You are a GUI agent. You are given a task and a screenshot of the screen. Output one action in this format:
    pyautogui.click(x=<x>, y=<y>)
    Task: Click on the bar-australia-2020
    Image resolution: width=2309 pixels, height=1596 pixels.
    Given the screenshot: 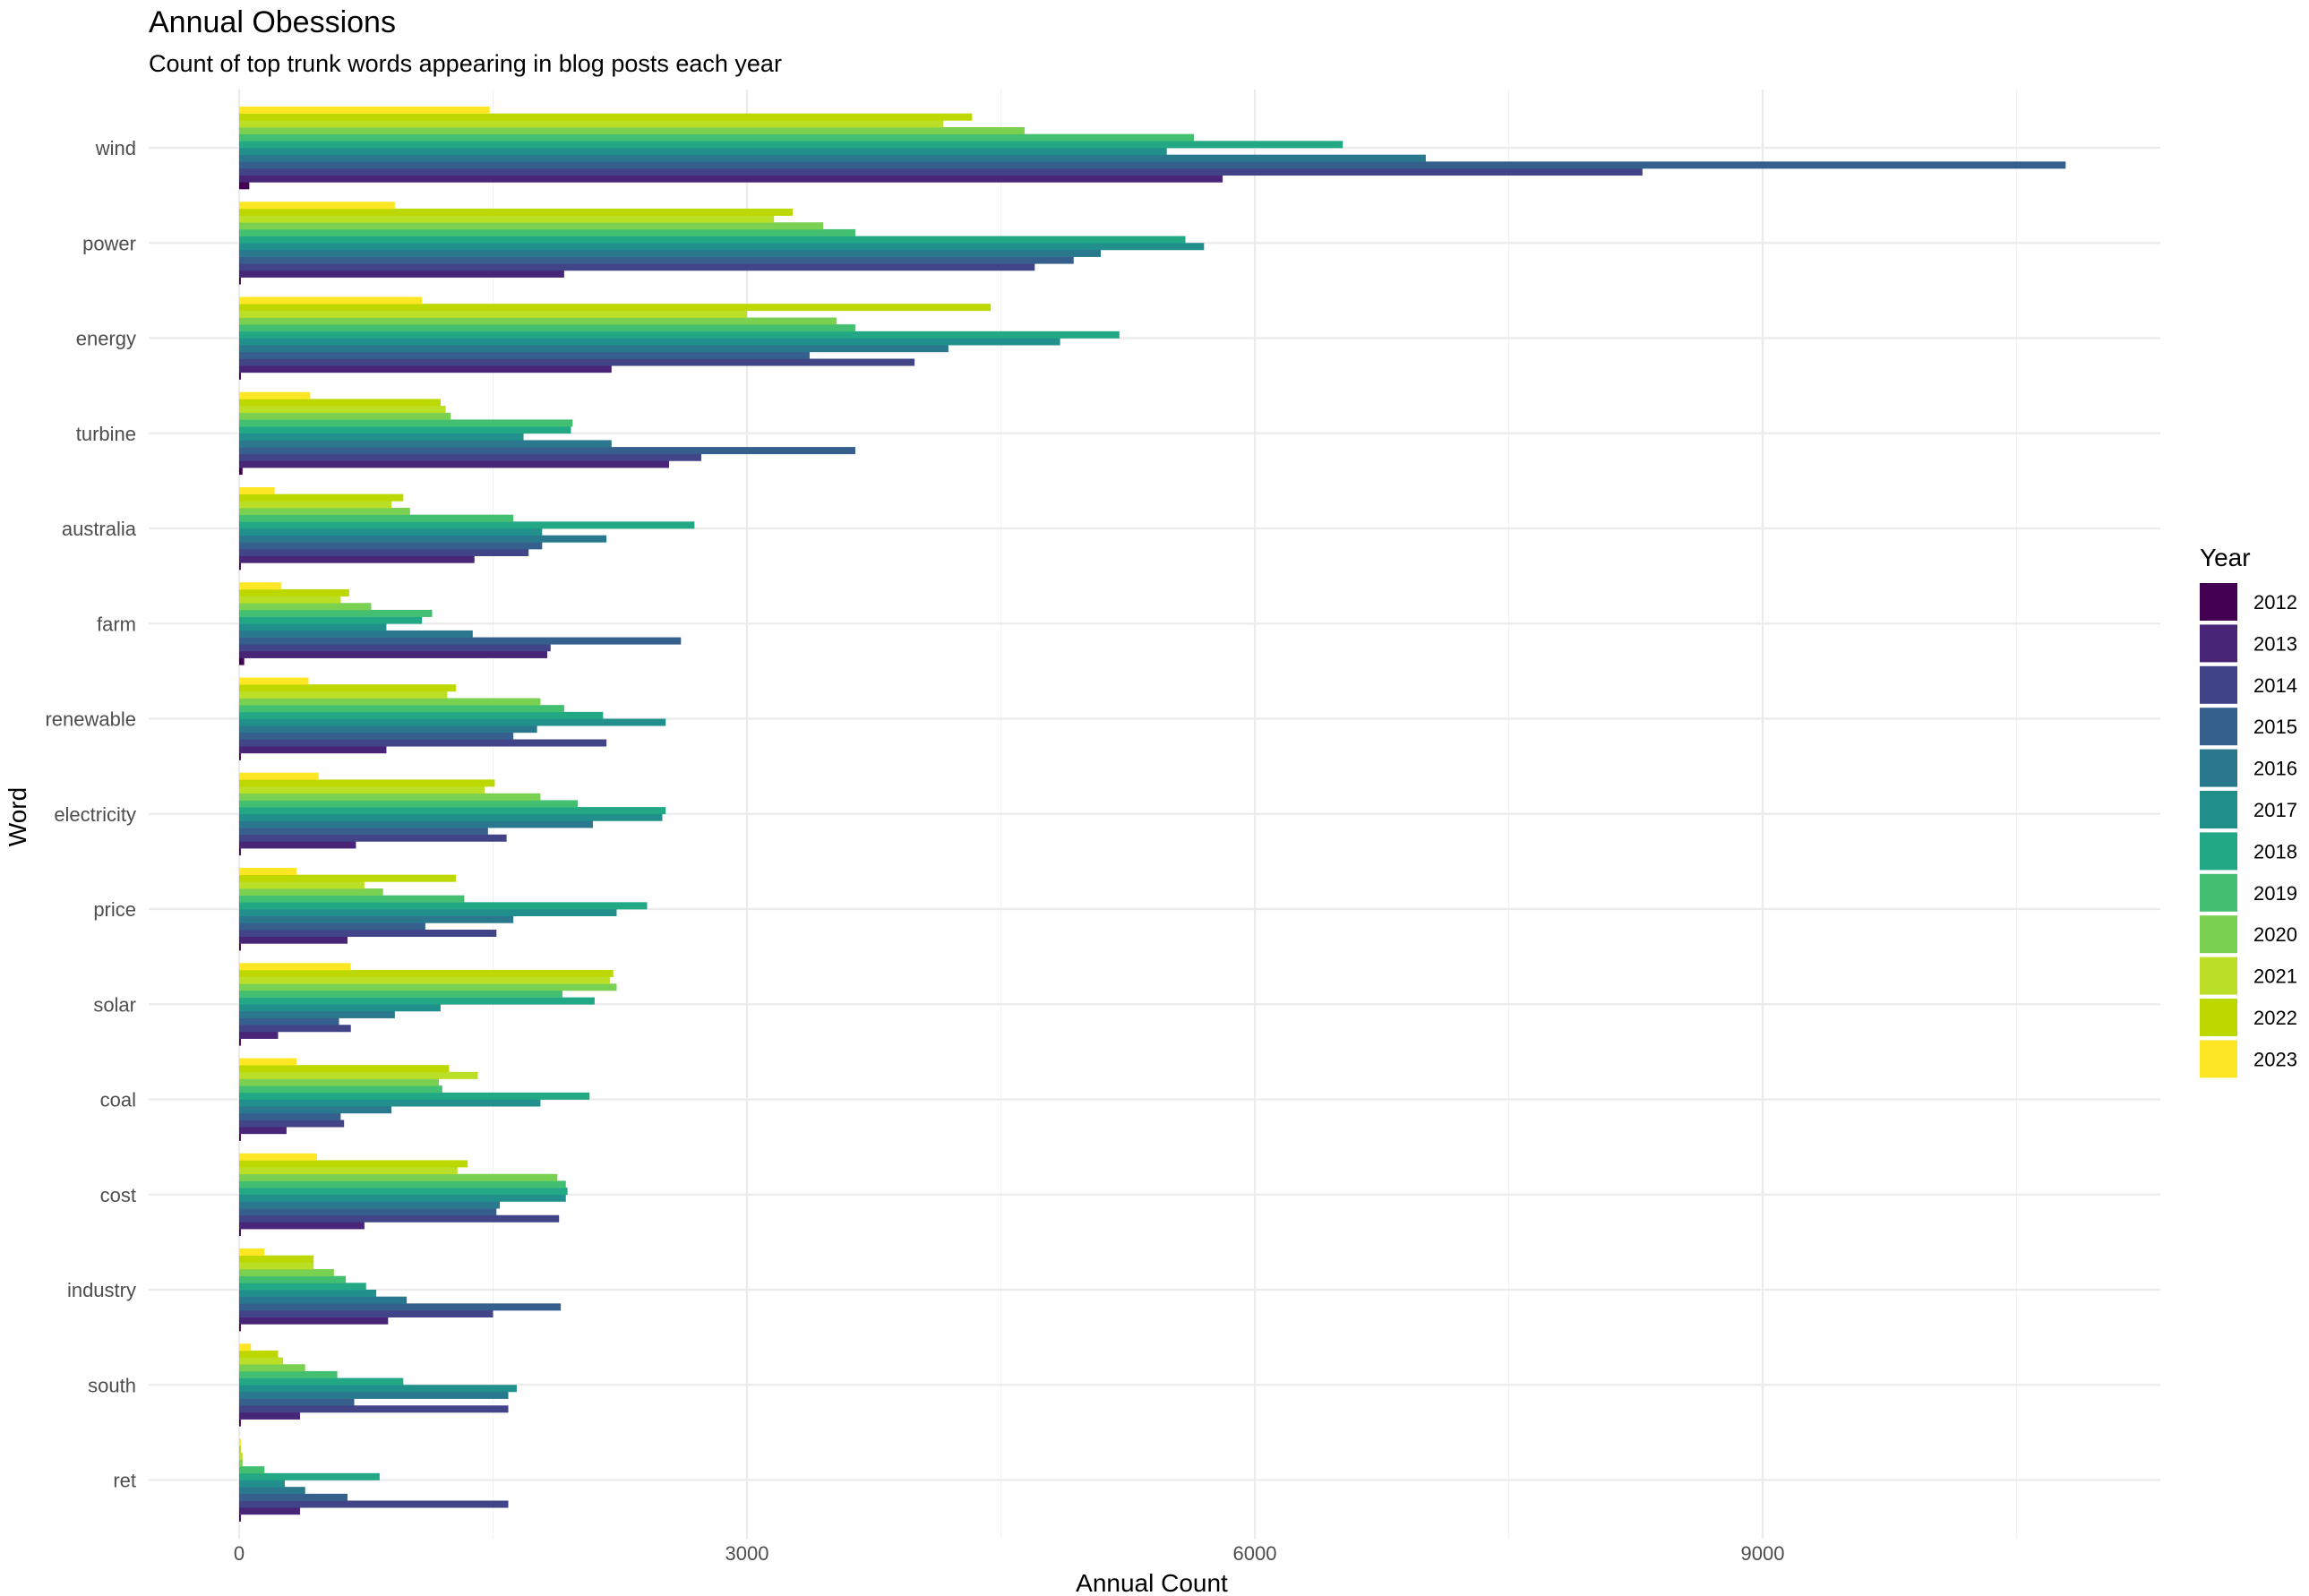 What is the action you would take?
    pyautogui.click(x=324, y=512)
    